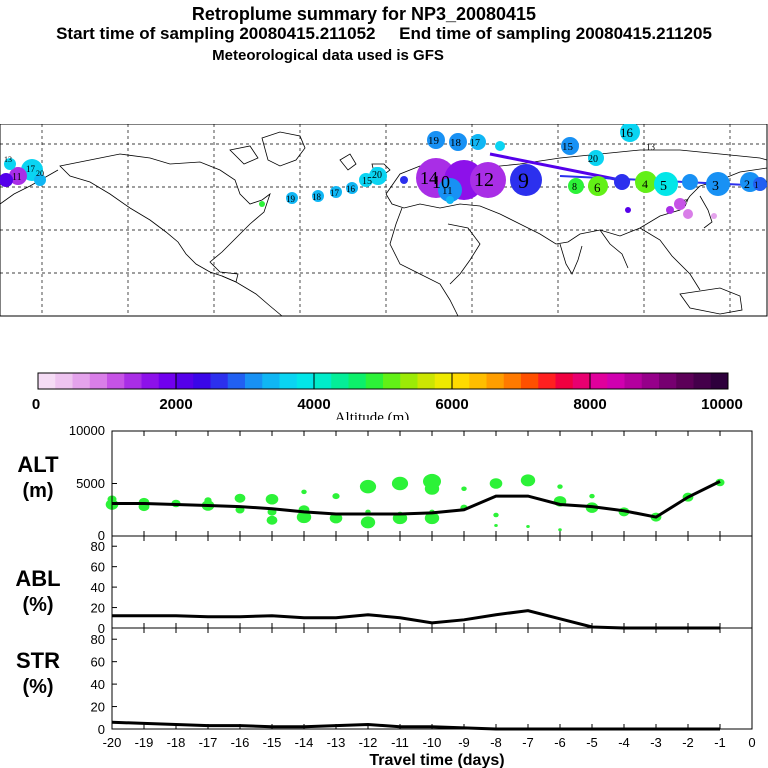  I want to click on map-label: 15, so click(568, 147).